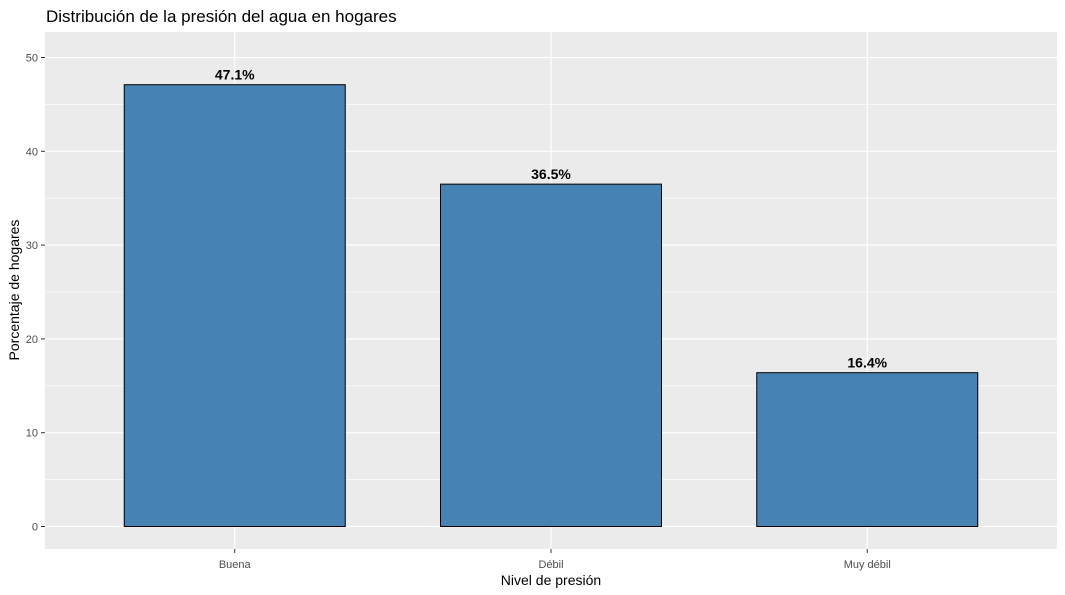 The width and height of the screenshot is (1065, 595). I want to click on x-axis: Buena Débil Muy débil, so click(555, 560).